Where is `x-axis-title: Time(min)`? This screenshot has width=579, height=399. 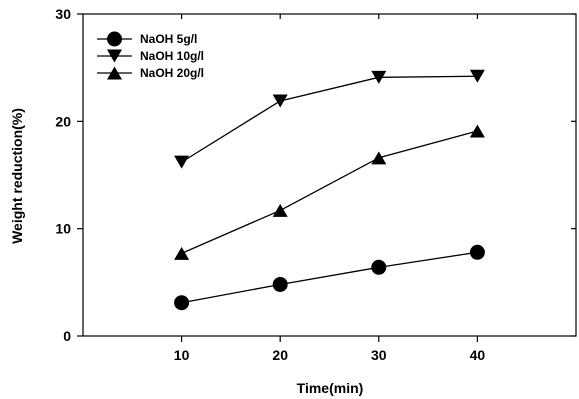 x-axis-title: Time(min) is located at coordinates (330, 388).